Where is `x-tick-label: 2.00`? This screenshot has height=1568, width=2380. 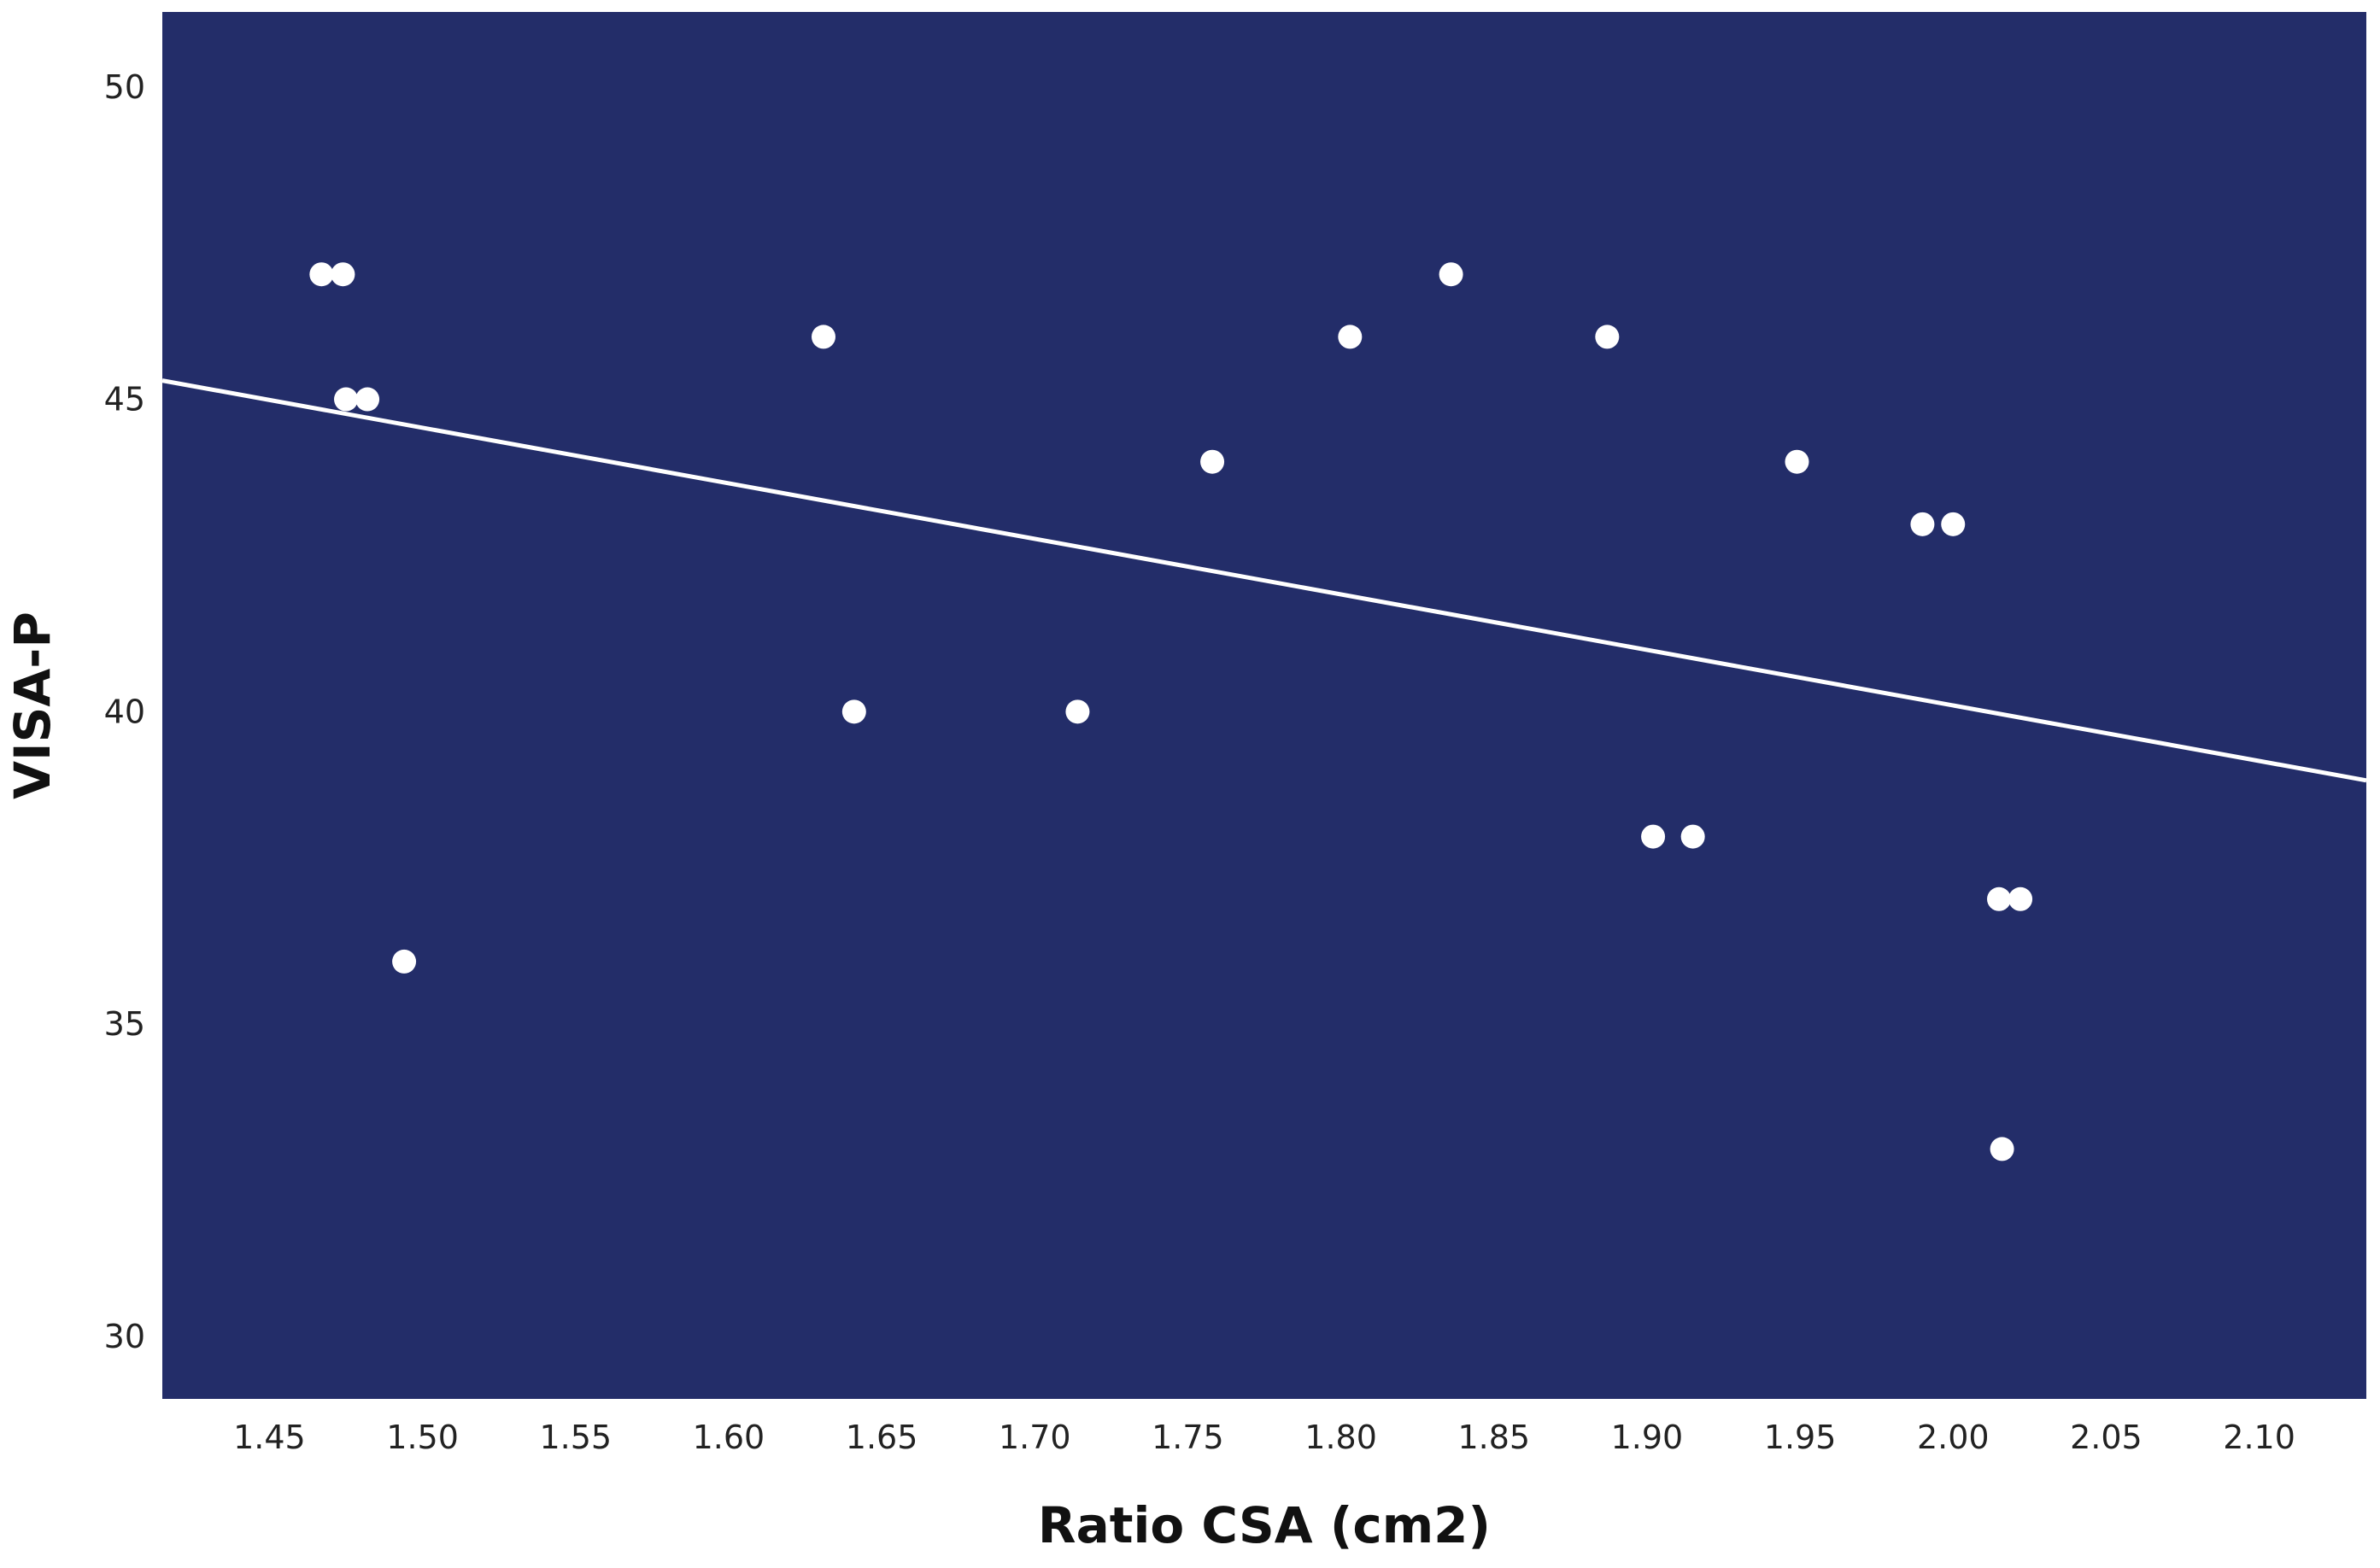 x-tick-label: 2.00 is located at coordinates (1953, 1438).